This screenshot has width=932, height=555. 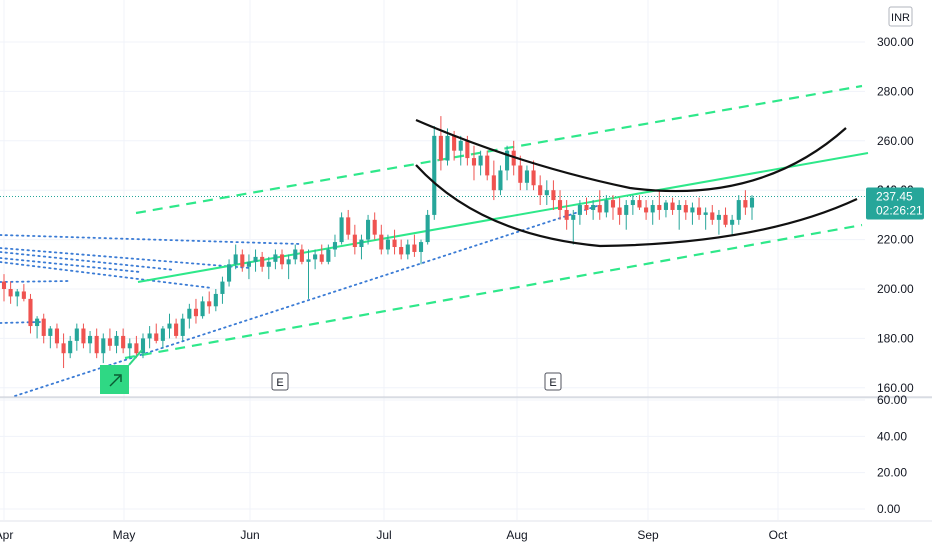 What do you see at coordinates (900, 16) in the screenshot?
I see `currency-button` at bounding box center [900, 16].